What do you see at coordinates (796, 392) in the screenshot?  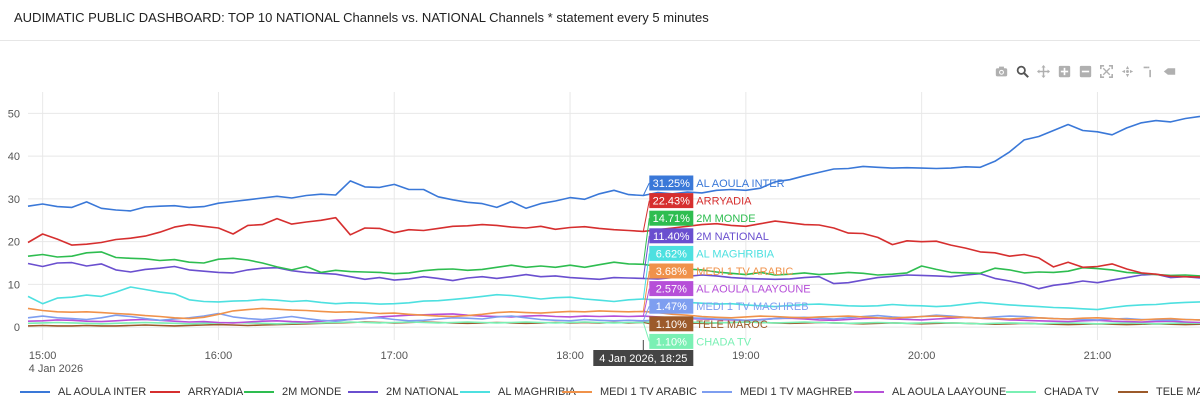 I see `legend-label: MEDI 1 TV MAGHREB` at bounding box center [796, 392].